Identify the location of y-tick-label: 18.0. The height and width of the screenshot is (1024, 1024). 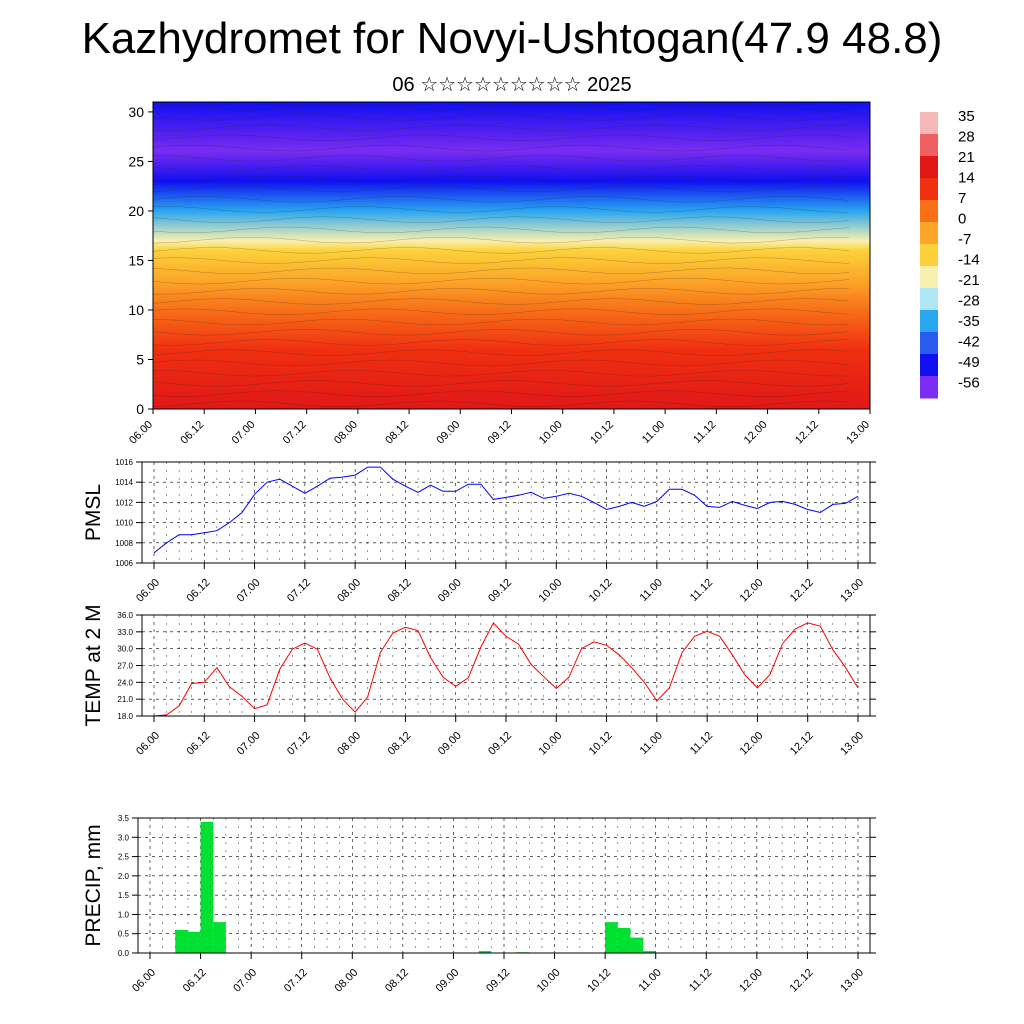
(125, 716).